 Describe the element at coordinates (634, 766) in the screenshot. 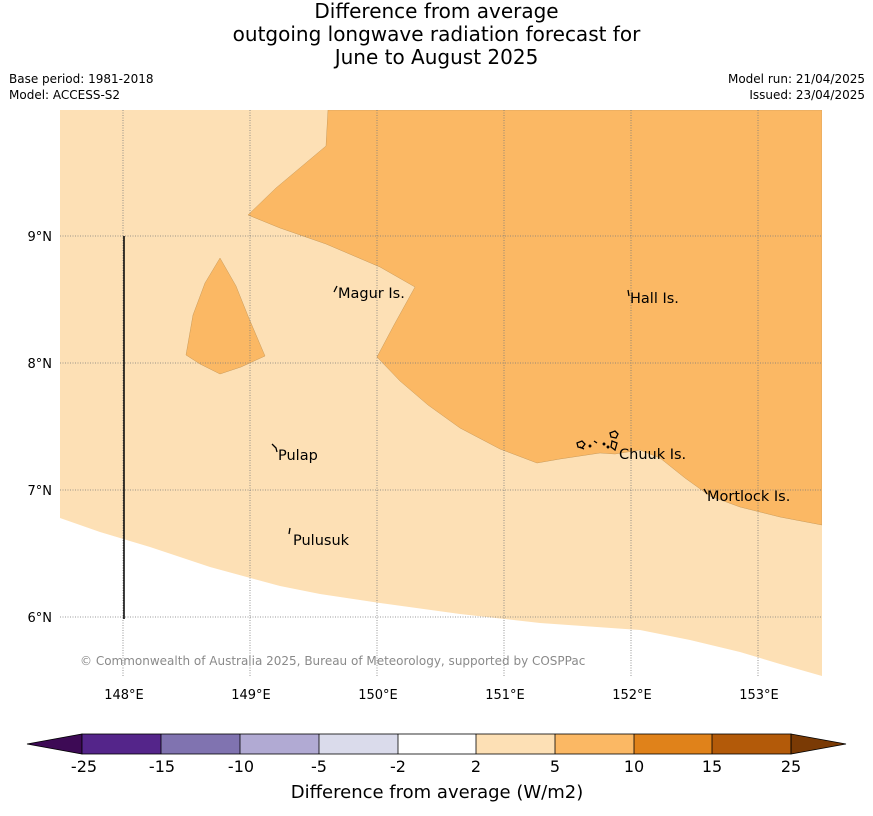

I see `cb-label-7: 10` at that location.